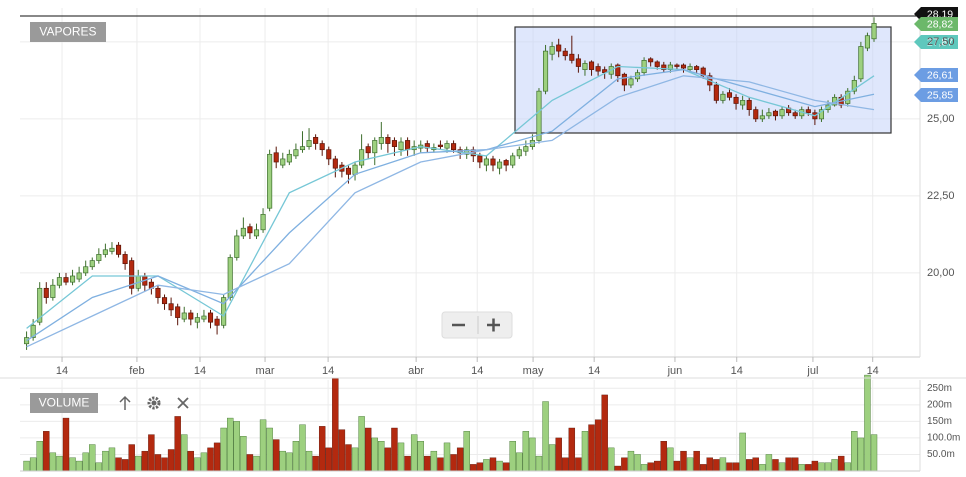 Image resolution: width=966 pixels, height=477 pixels. Describe the element at coordinates (183, 403) in the screenshot. I see `close-icon` at that location.